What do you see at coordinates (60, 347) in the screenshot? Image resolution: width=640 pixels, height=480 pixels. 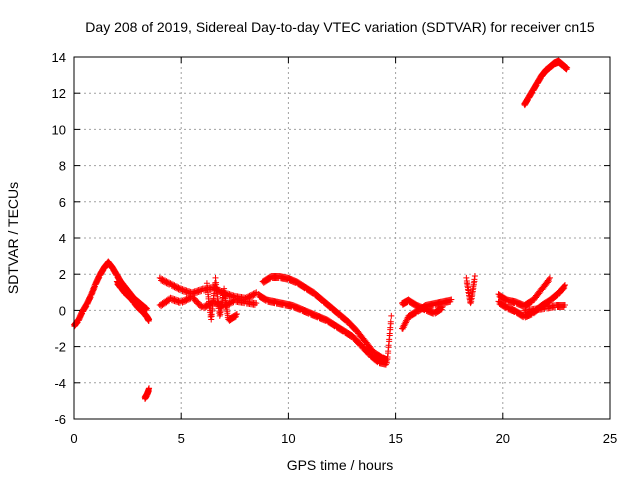 I see `y-tick-label: -2` at bounding box center [60, 347].